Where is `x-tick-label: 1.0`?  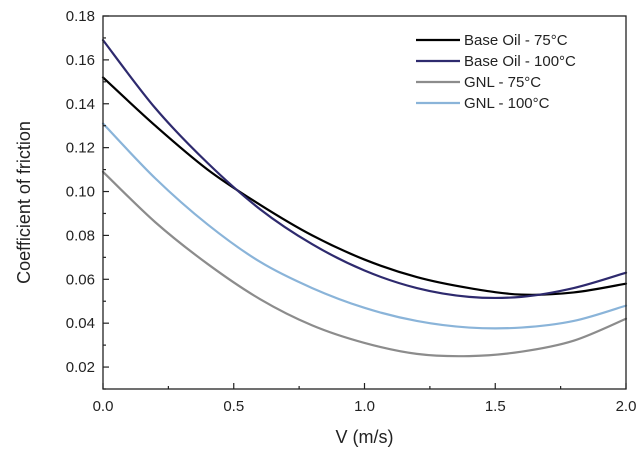 x-tick-label: 1.0 is located at coordinates (364, 406).